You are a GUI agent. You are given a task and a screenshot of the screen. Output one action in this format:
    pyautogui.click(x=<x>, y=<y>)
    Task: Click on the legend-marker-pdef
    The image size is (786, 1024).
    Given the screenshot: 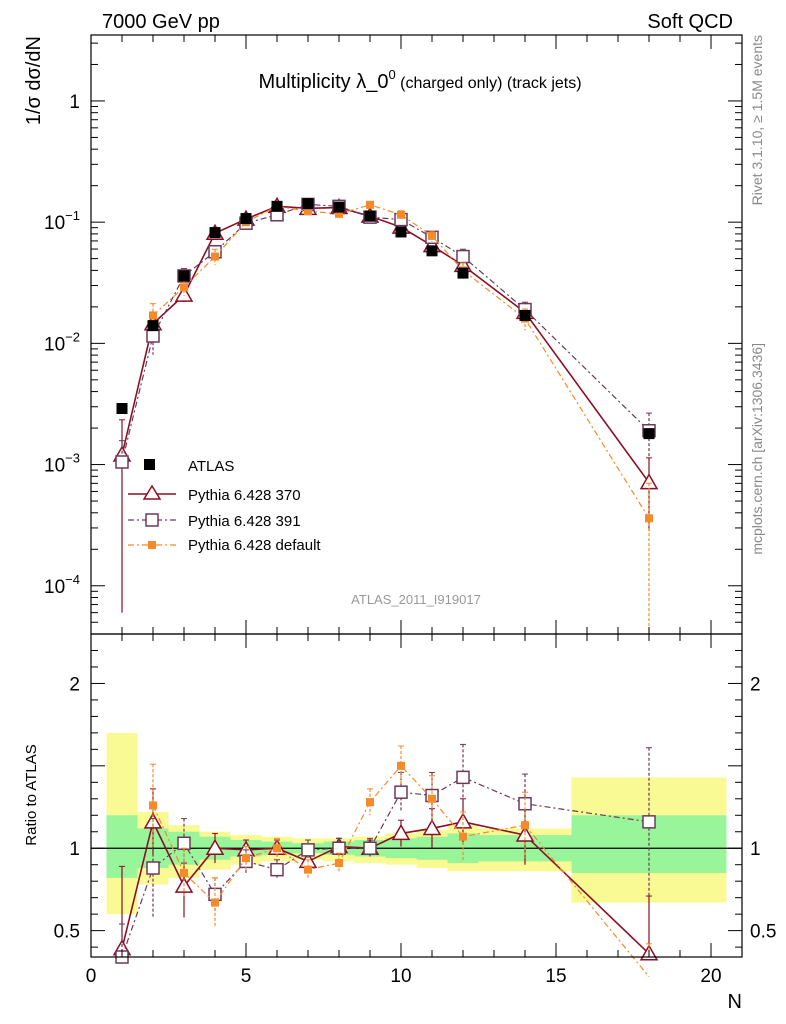 What is the action you would take?
    pyautogui.click(x=152, y=545)
    